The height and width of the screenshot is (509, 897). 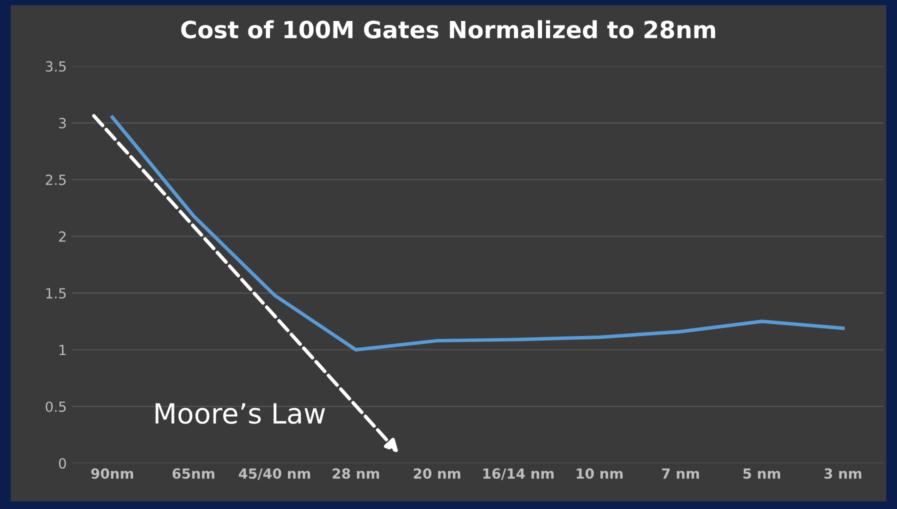 What do you see at coordinates (518, 474) in the screenshot?
I see `x-tick-label: 16/14 nm` at bounding box center [518, 474].